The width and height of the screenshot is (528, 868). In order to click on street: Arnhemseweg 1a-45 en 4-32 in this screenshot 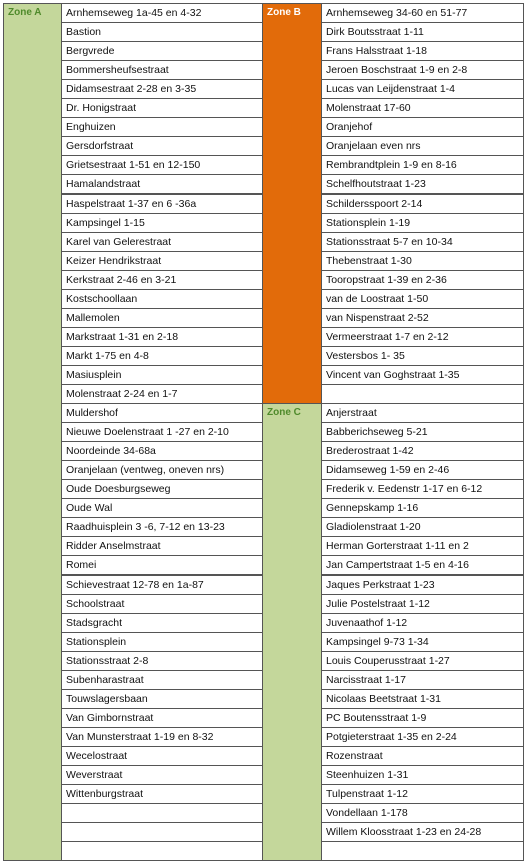, I will do `click(162, 13)`.